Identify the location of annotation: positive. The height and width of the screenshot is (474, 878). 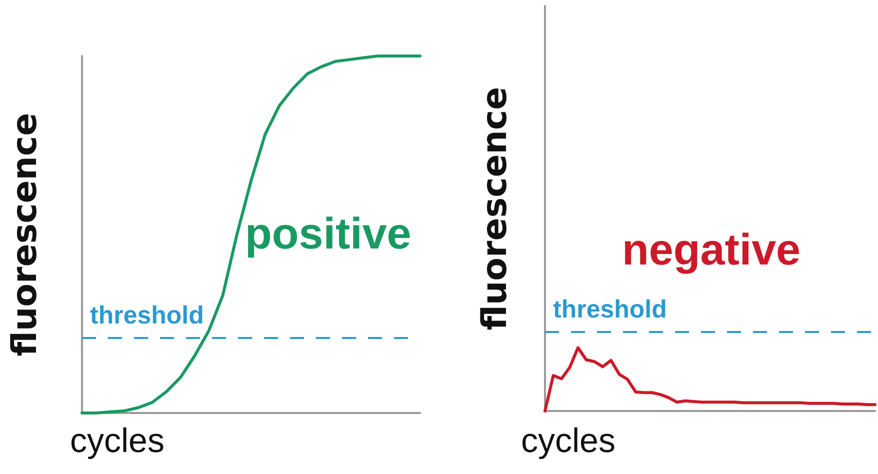
(328, 234).